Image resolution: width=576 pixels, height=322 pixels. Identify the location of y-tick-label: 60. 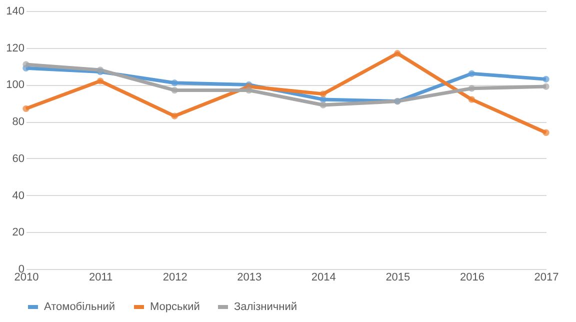
(18, 158).